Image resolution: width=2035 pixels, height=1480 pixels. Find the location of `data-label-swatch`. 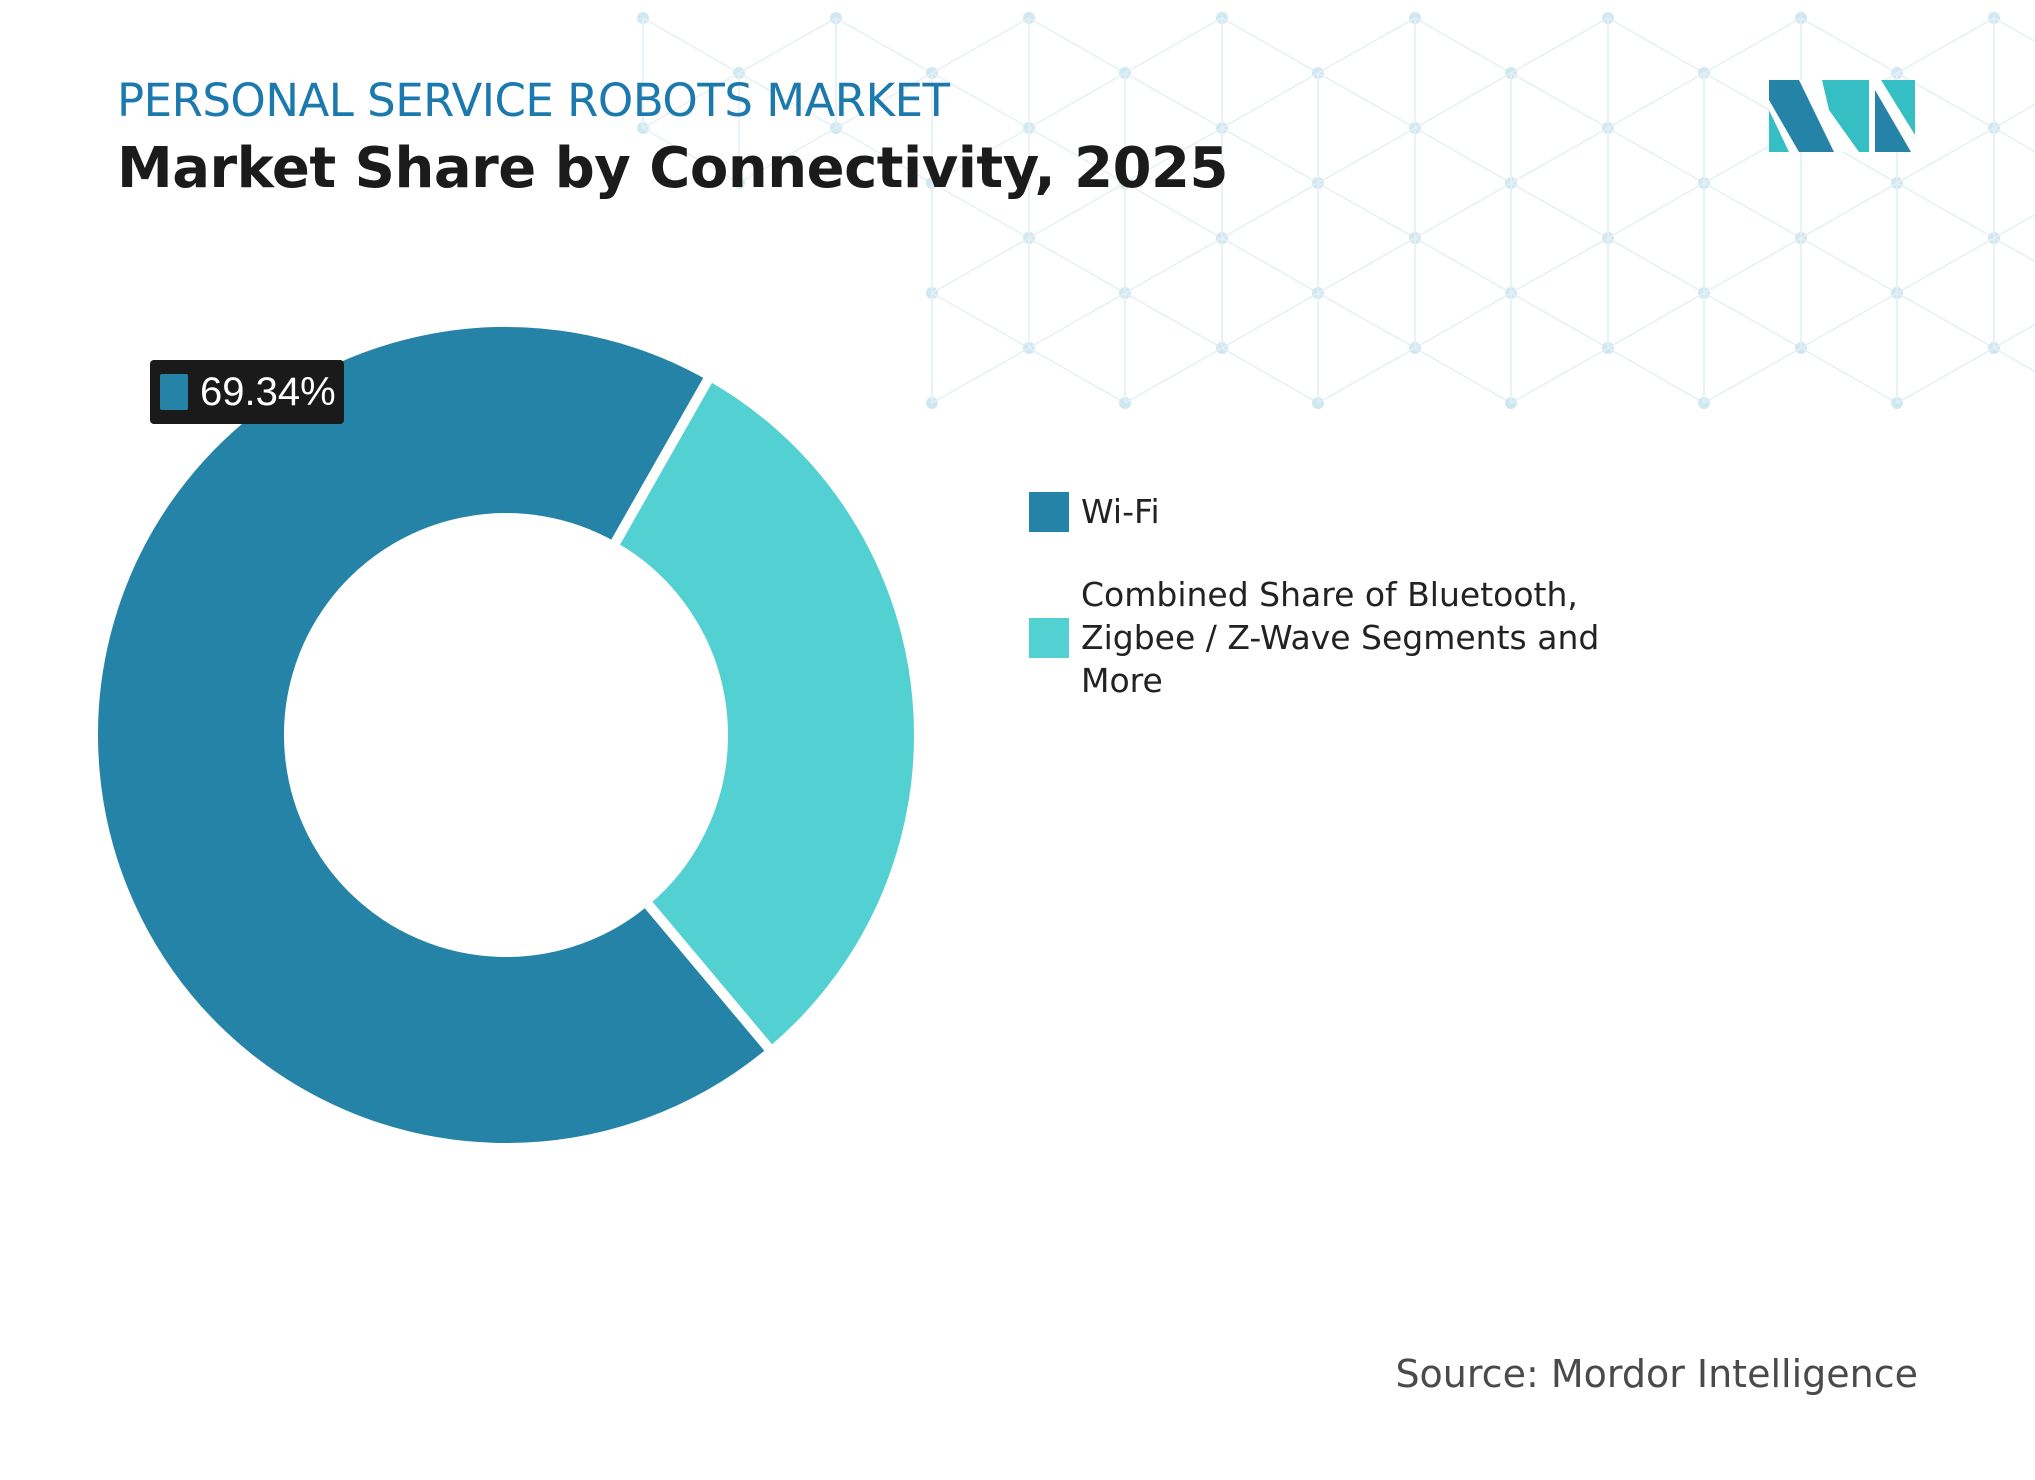

data-label-swatch is located at coordinates (174, 392).